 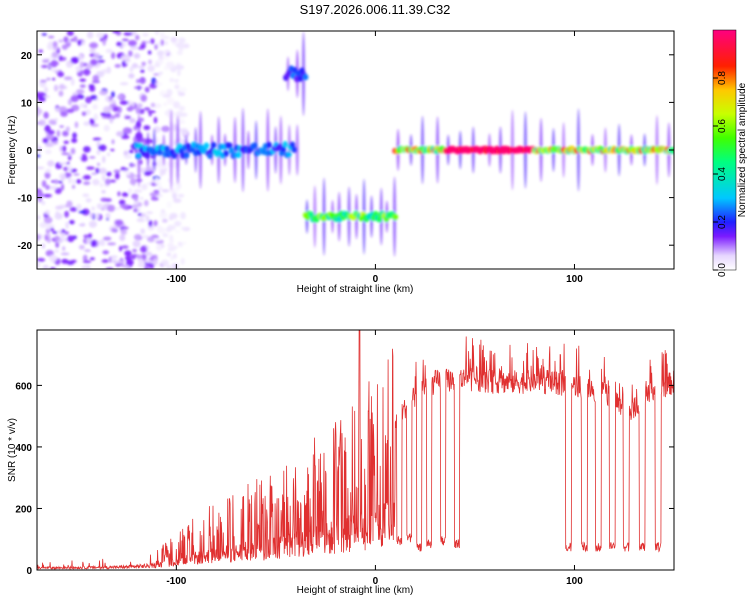 I want to click on colorbar-tick-label: 0.8, so click(x=722, y=78).